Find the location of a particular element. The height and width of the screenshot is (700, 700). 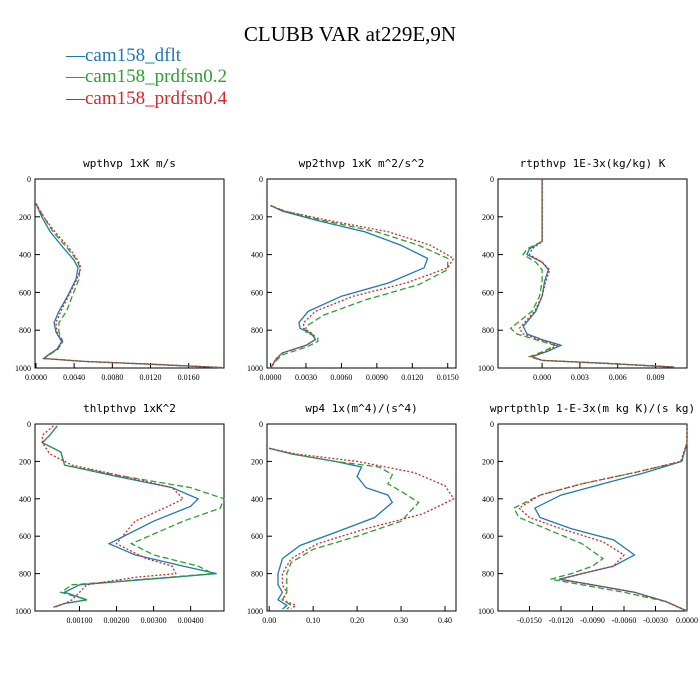

xtick-label-1-4: 0.0120 is located at coordinates (412, 377).